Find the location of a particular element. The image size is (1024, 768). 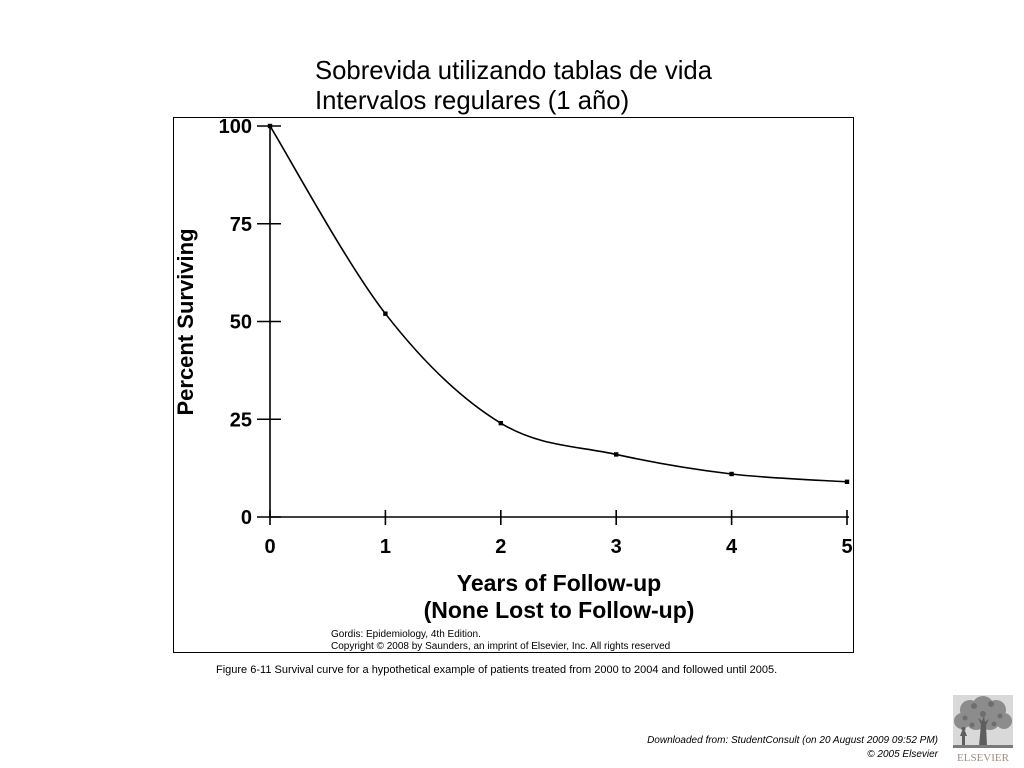

x-tick-label: 3 is located at coordinates (616, 547).